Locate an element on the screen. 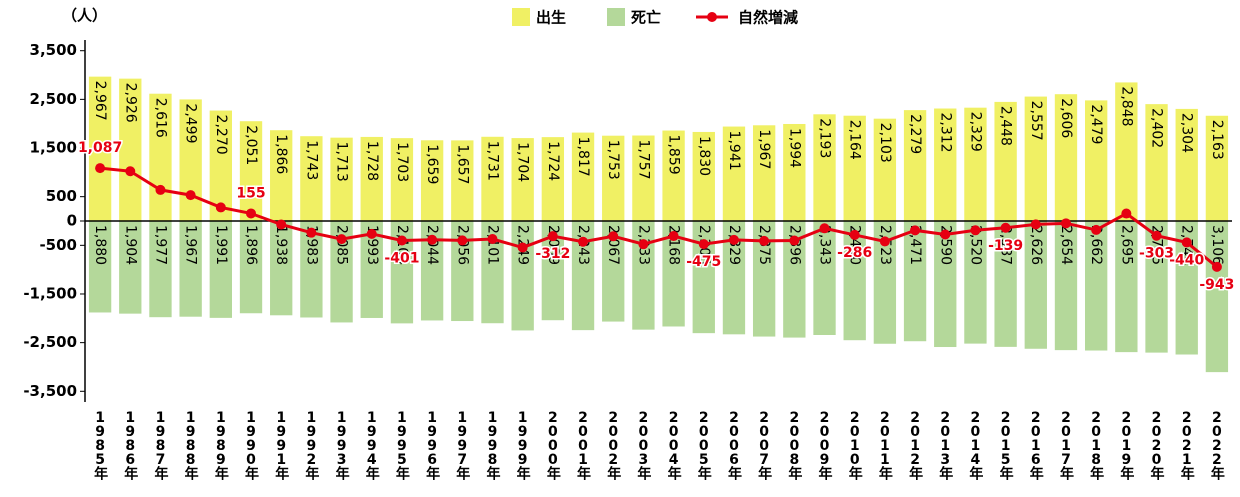 The height and width of the screenshot is (497, 1240). x-tick-label: 1986年 is located at coordinates (130, 445).